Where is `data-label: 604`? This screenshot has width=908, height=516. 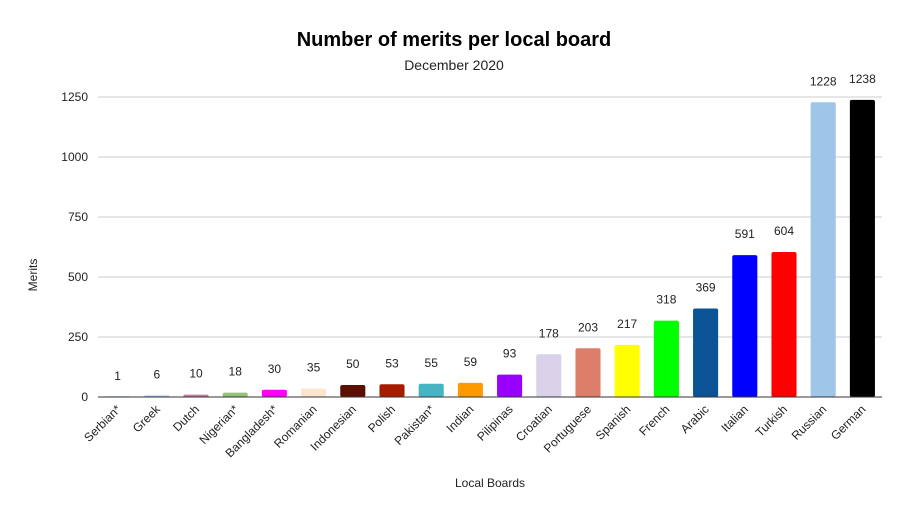 data-label: 604 is located at coordinates (784, 231).